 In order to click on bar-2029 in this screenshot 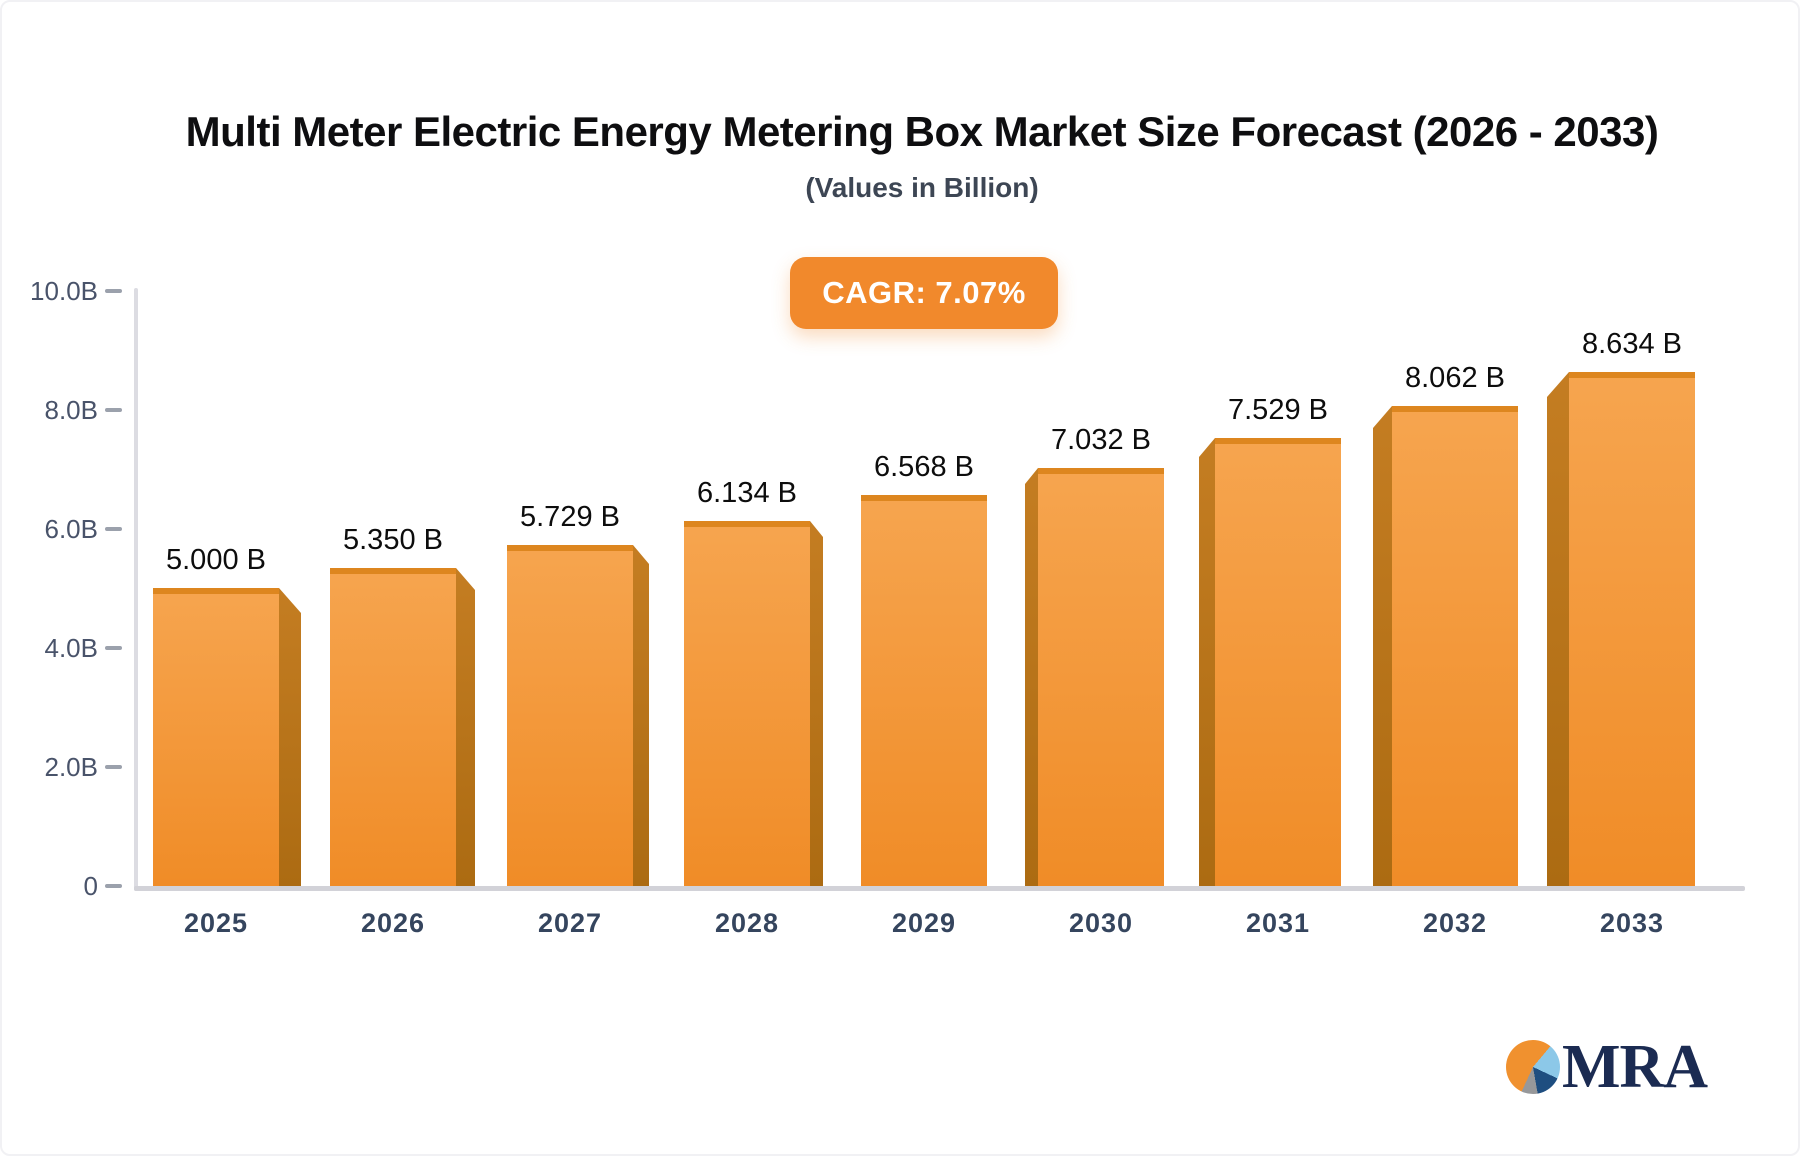, I will do `click(924, 690)`.